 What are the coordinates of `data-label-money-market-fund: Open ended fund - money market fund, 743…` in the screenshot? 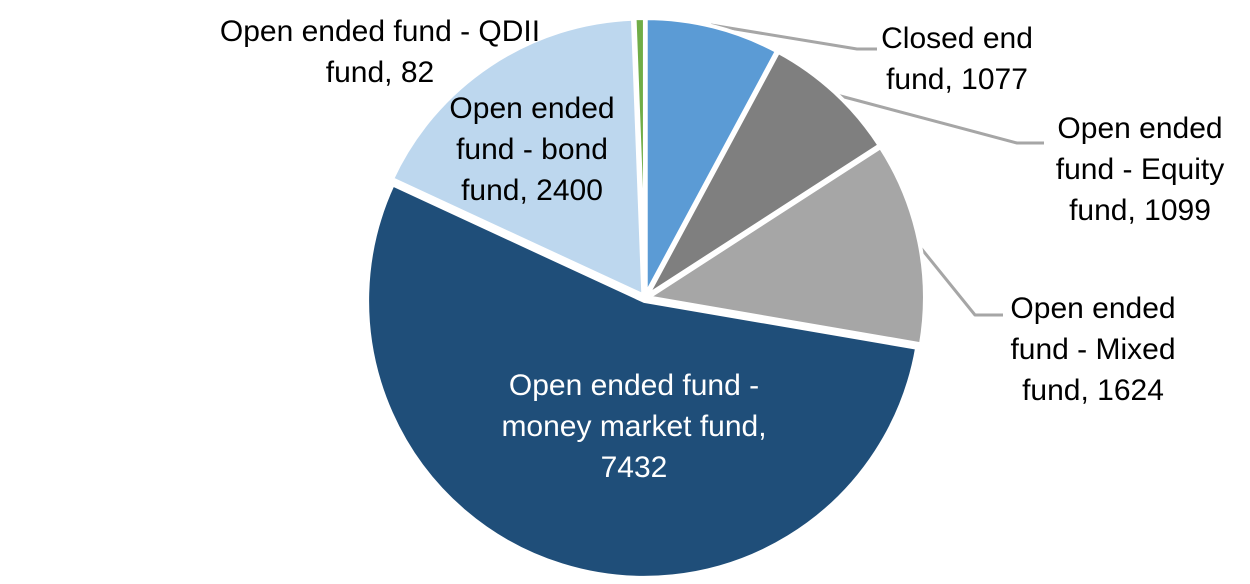 It's located at (634, 426).